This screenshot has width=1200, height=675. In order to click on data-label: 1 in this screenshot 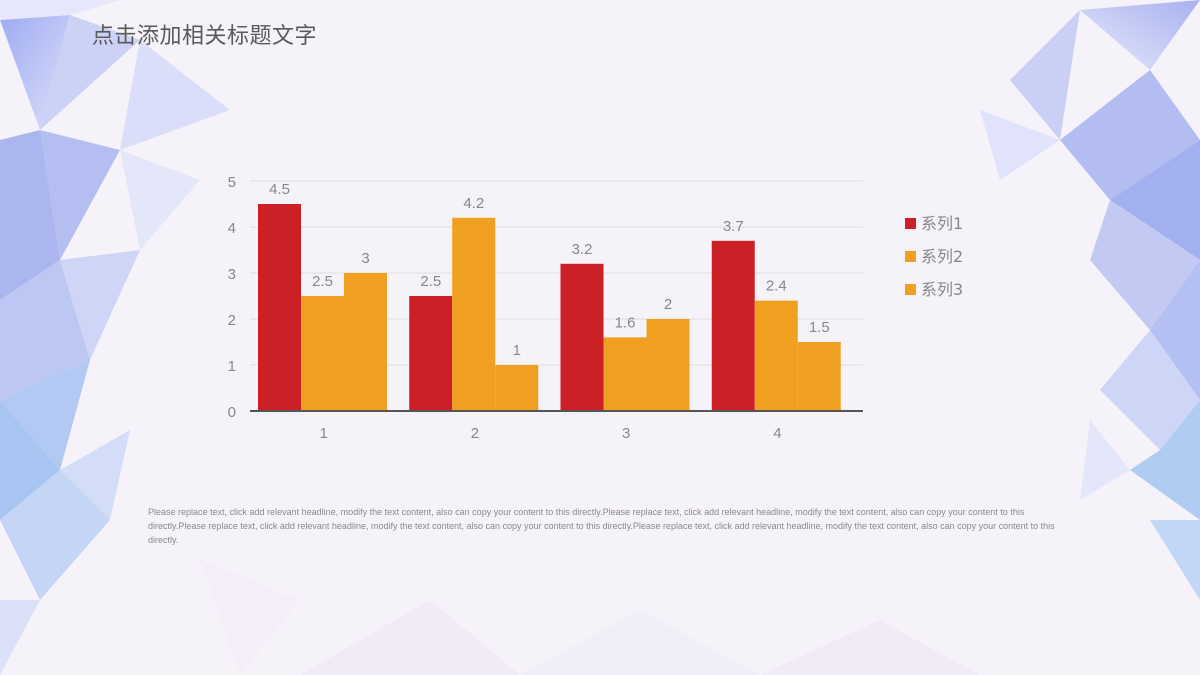, I will do `click(517, 350)`.